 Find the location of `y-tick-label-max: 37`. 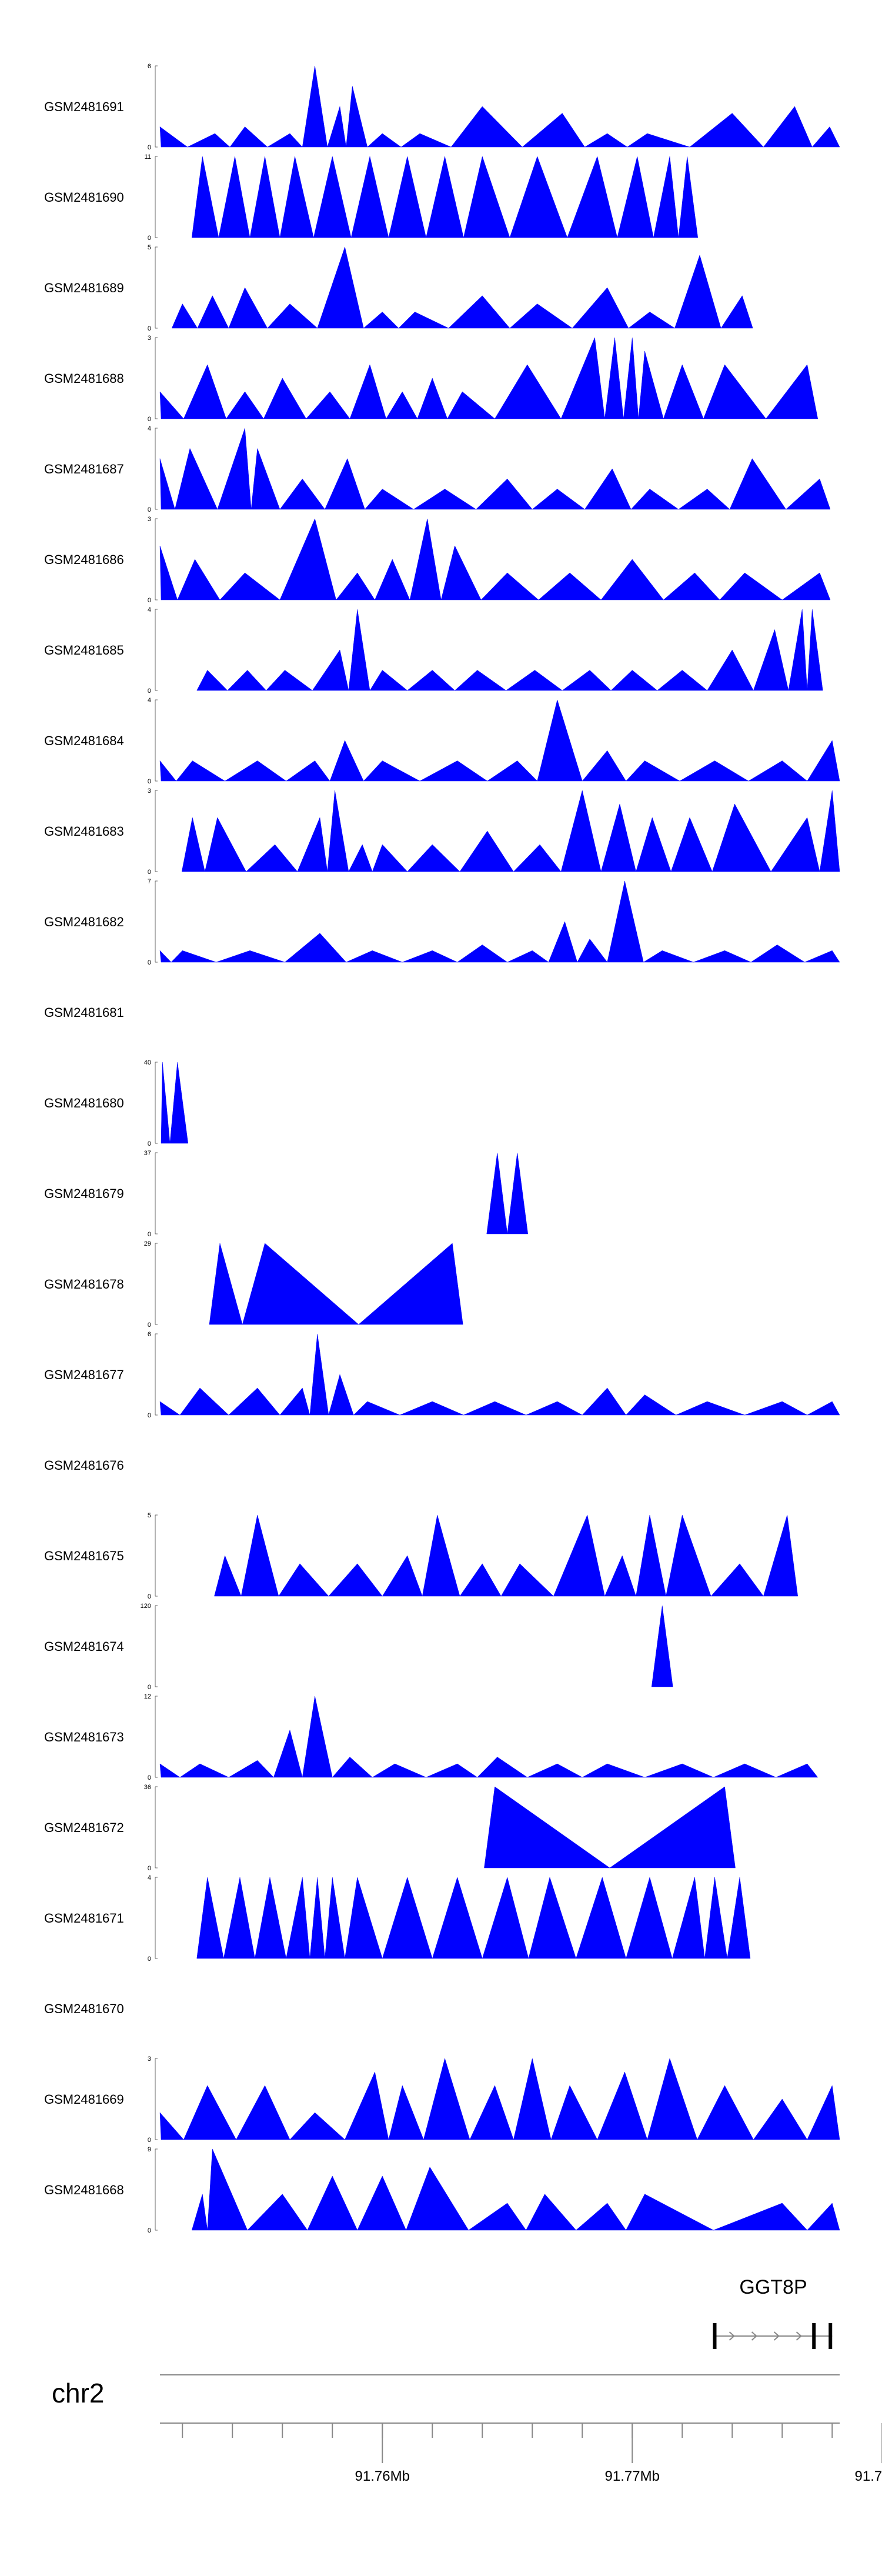

y-tick-label-max: 37 is located at coordinates (147, 1153).